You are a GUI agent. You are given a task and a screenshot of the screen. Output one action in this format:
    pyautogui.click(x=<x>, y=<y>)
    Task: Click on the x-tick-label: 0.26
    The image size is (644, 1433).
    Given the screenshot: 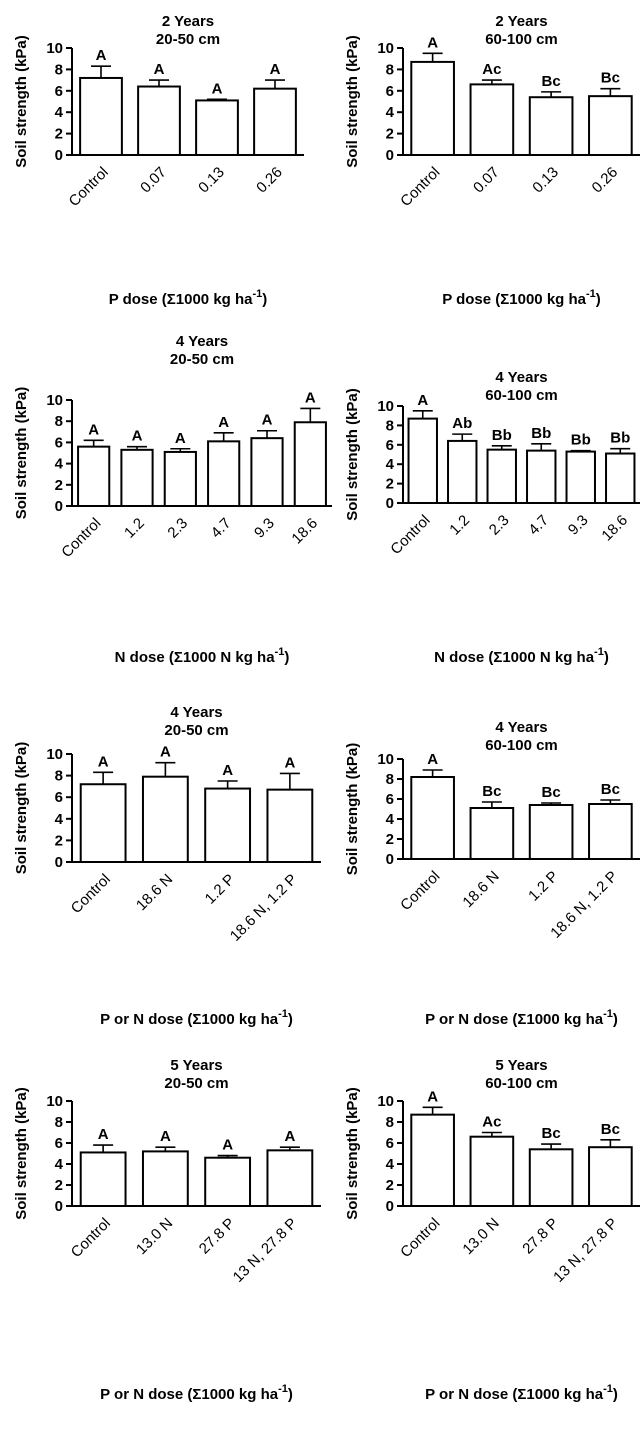 What is the action you would take?
    pyautogui.click(x=269, y=180)
    